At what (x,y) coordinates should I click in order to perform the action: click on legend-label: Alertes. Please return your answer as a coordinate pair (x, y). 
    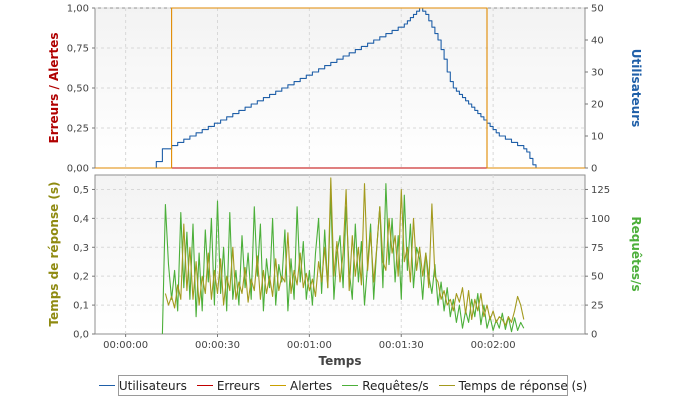
    Looking at the image, I should click on (311, 385).